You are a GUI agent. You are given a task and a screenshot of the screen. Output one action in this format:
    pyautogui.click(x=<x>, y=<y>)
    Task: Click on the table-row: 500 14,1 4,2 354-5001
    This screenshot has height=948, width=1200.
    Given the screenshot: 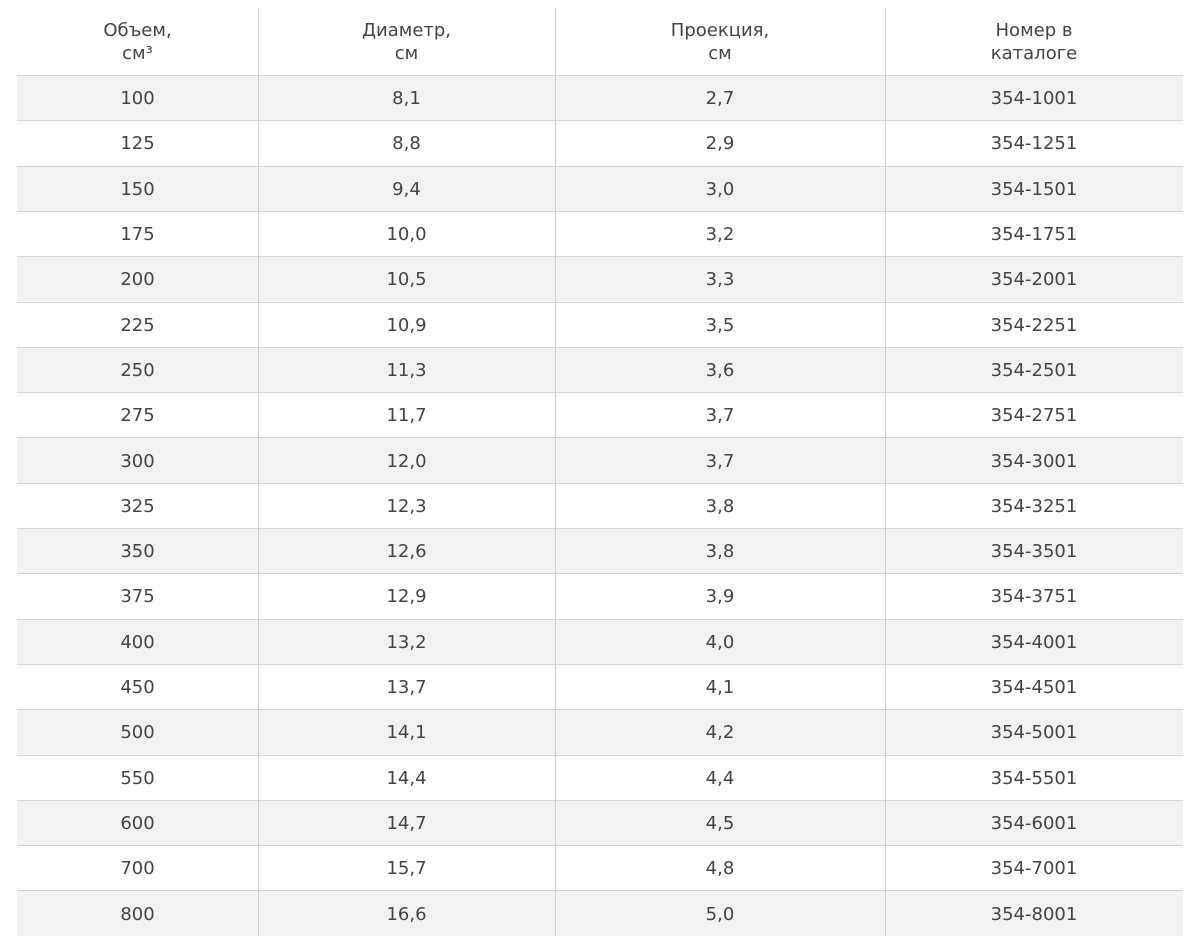 What is the action you would take?
    pyautogui.click(x=600, y=732)
    